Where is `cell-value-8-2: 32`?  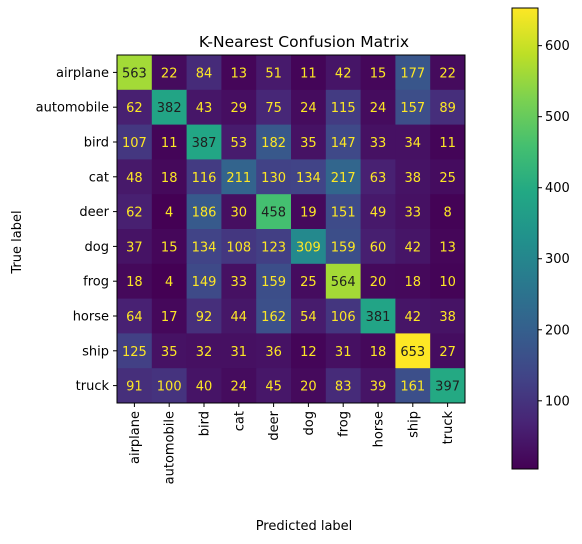 cell-value-8-2: 32 is located at coordinates (204, 352).